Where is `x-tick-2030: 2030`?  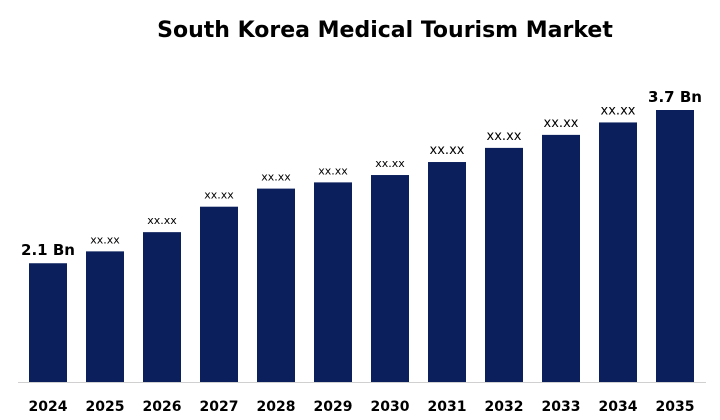
x-tick-2030: 2030 is located at coordinates (390, 407).